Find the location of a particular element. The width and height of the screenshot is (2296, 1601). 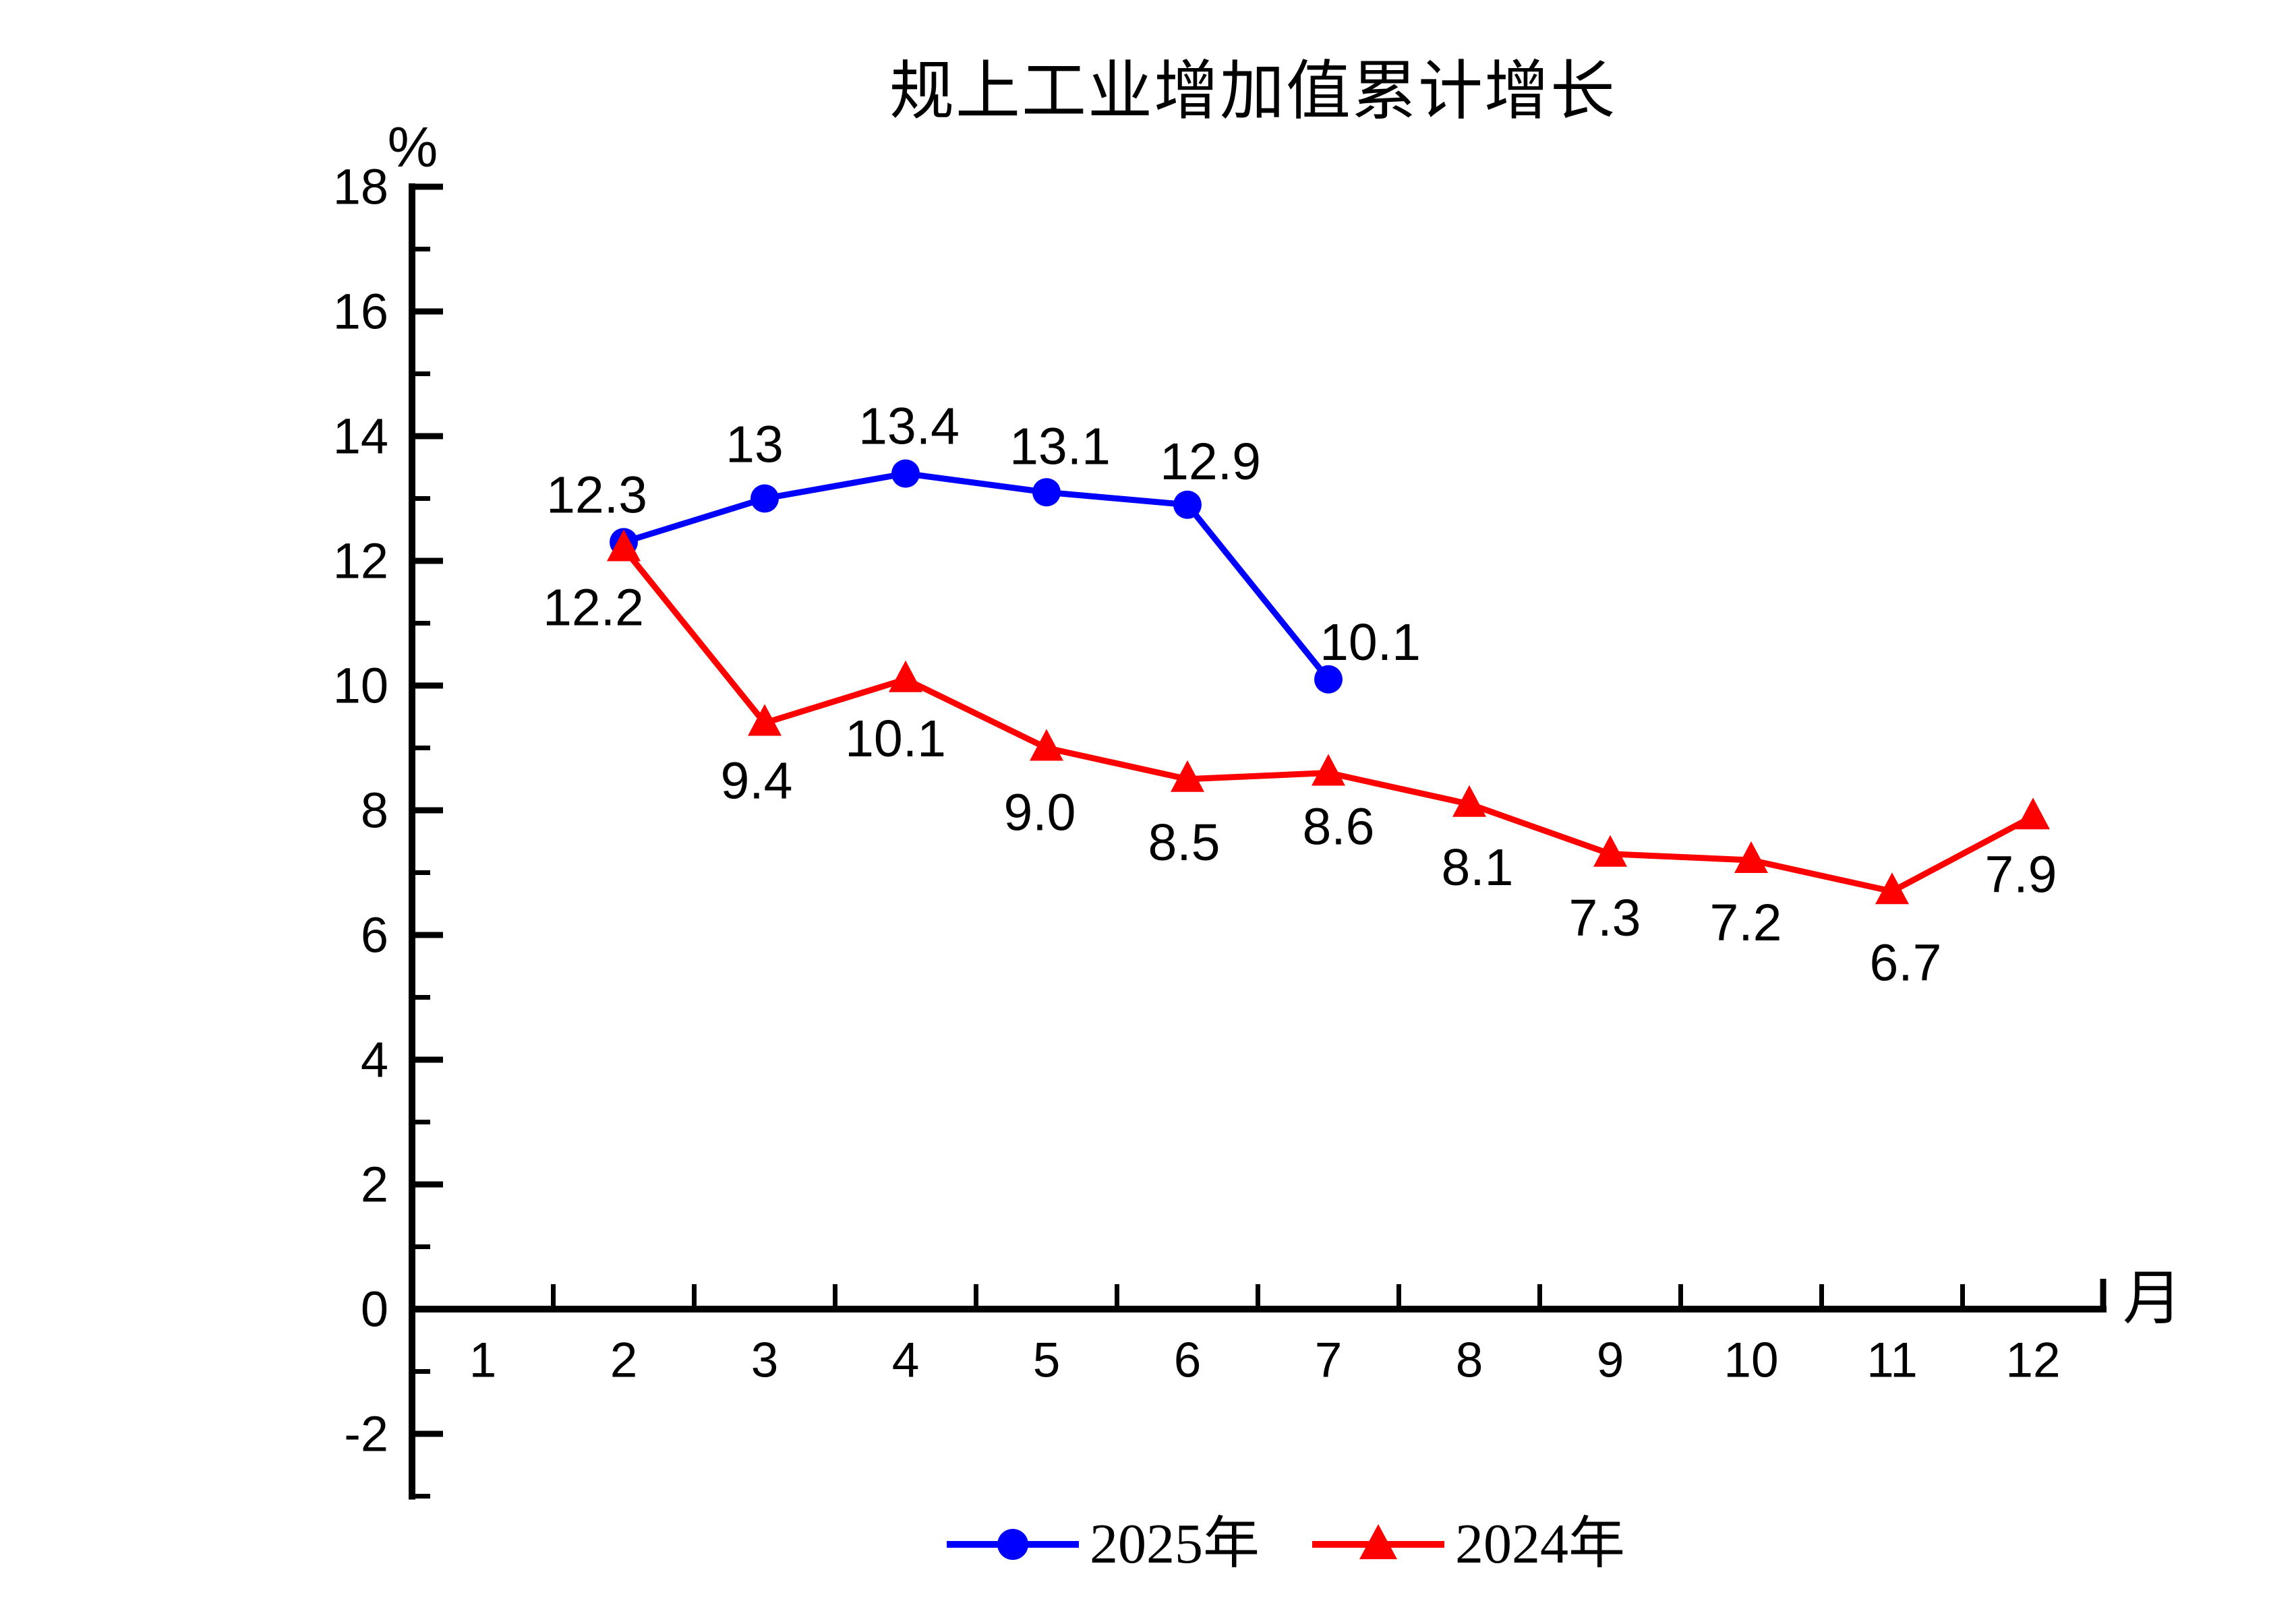

x-axis-unit-label: 月 is located at coordinates (2152, 1299).